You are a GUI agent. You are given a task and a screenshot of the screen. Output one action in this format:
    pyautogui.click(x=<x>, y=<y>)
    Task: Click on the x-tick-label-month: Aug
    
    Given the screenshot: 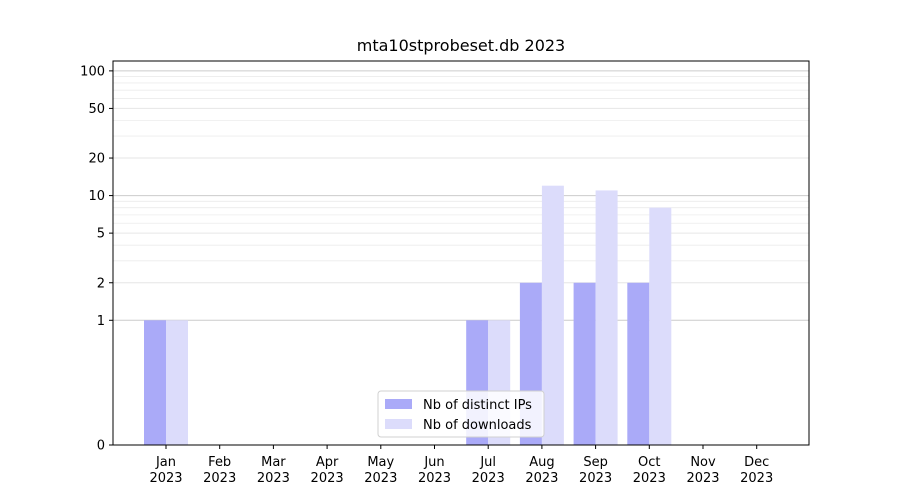 What is the action you would take?
    pyautogui.click(x=541, y=462)
    